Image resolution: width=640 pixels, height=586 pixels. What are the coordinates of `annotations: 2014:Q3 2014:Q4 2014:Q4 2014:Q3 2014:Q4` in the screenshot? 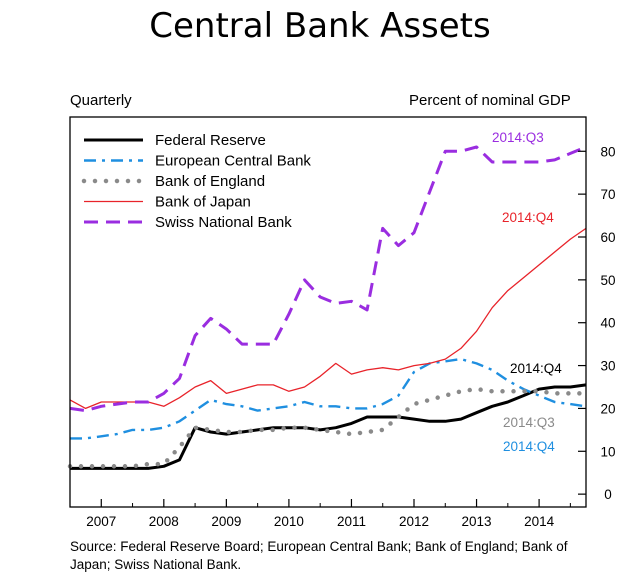 It's located at (527, 292).